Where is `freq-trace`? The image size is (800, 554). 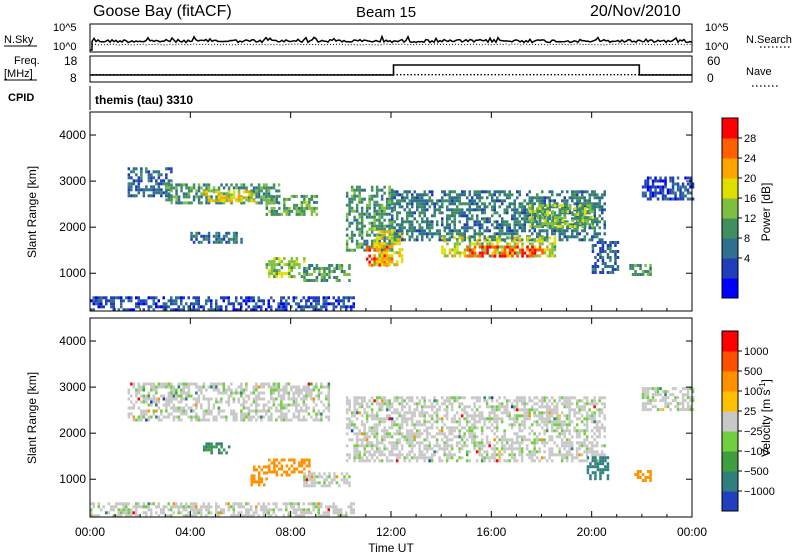
freq-trace is located at coordinates (391, 70).